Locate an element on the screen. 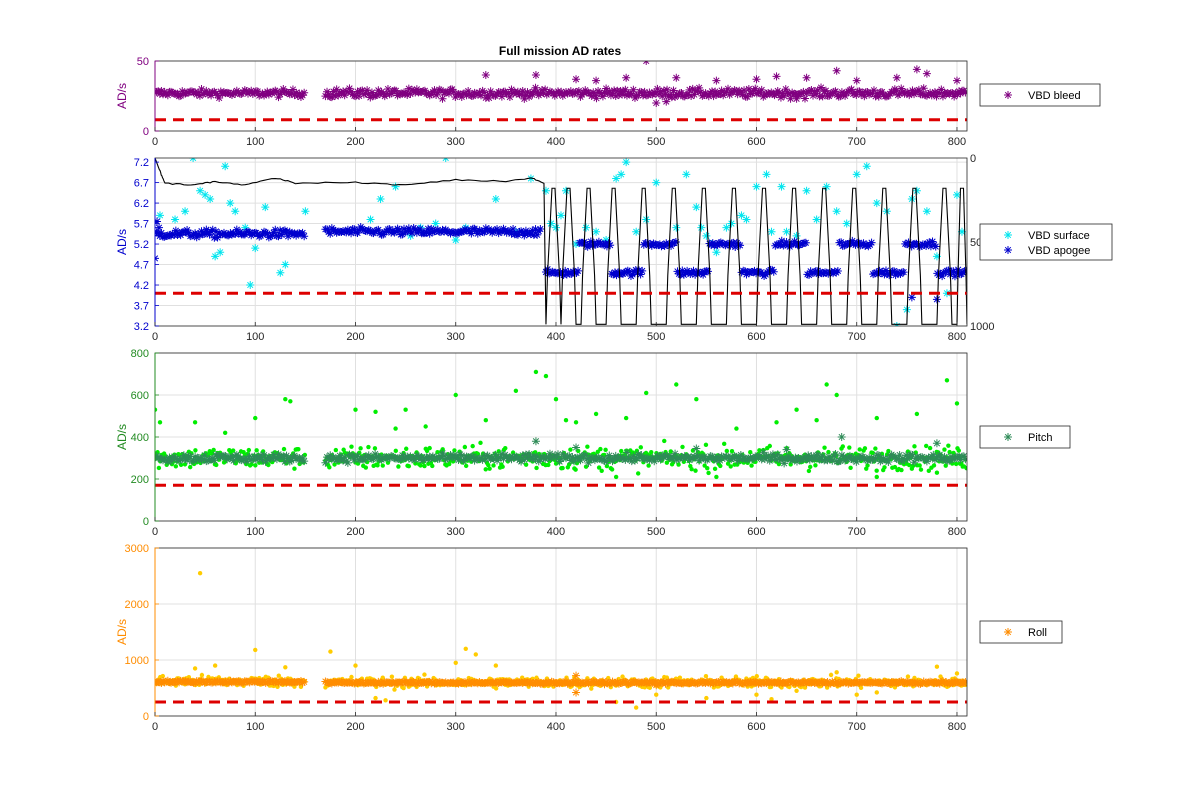 This screenshot has width=1200, height=804. y-tick-label: 4.2 is located at coordinates (141, 286).